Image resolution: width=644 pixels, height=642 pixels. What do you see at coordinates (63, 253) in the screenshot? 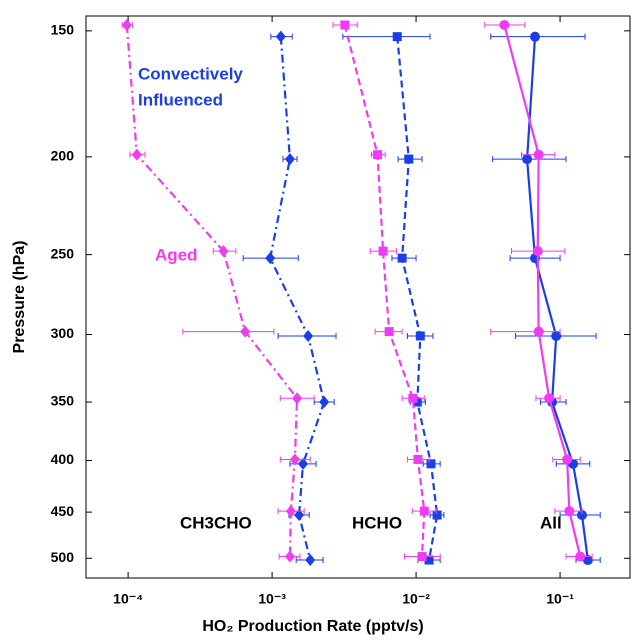
I see `y-tick-label: 250` at bounding box center [63, 253].